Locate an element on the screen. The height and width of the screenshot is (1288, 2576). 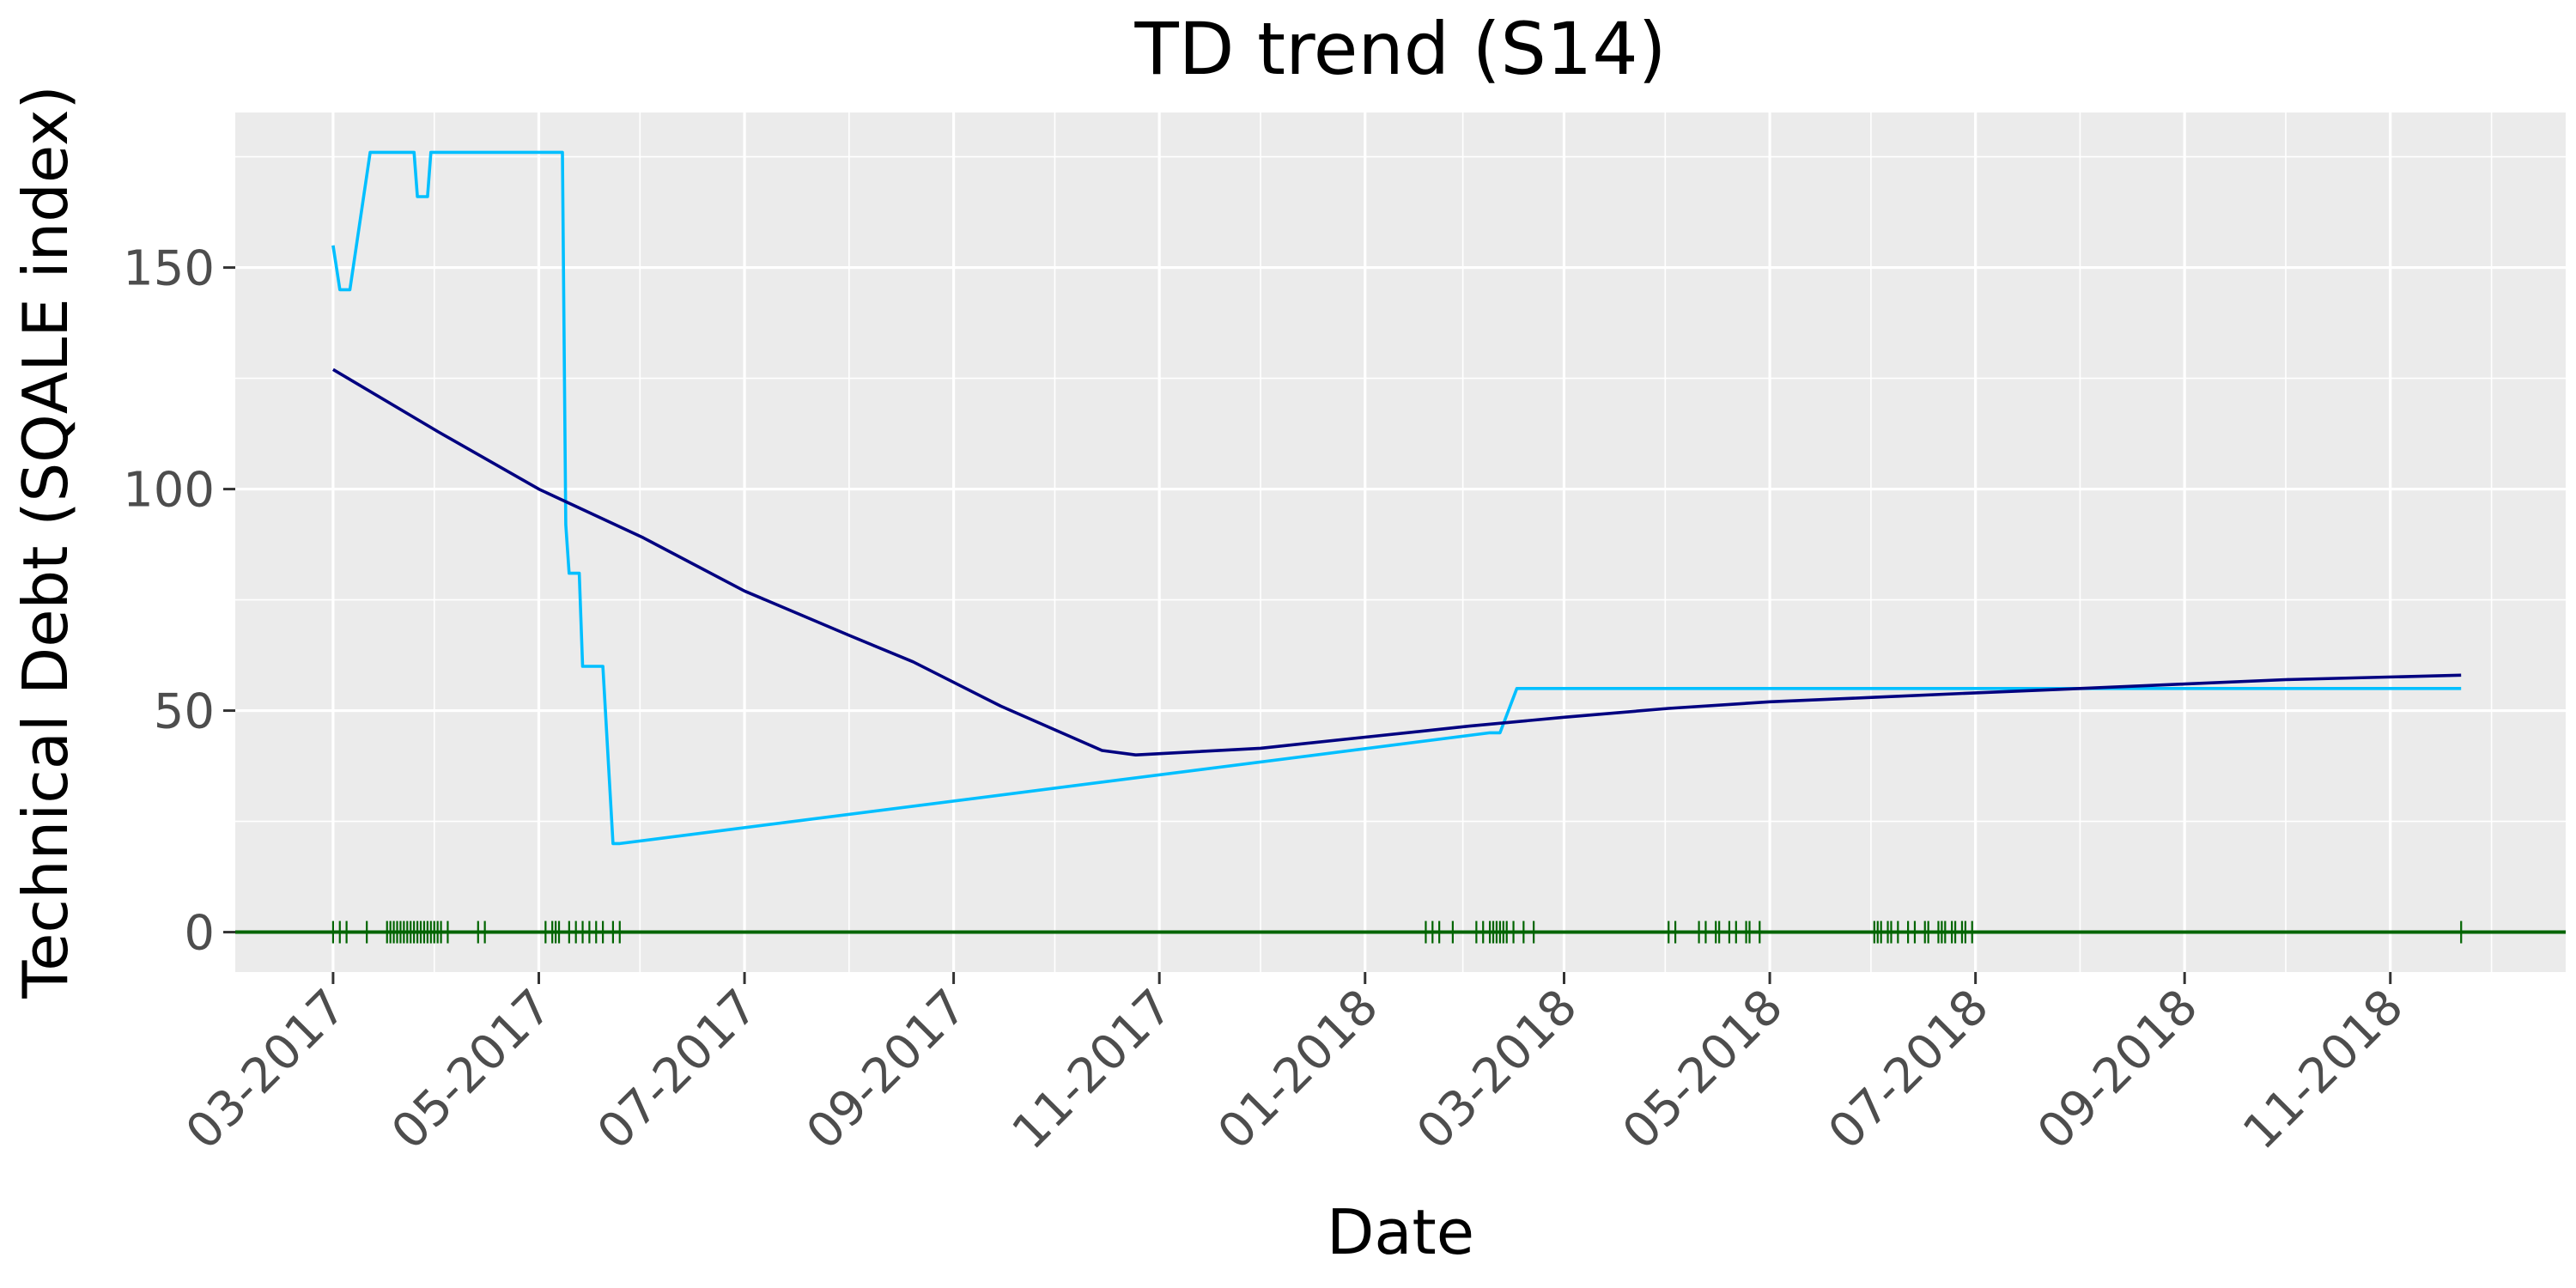
y-axis-title: Technical Debt (SQALE index) is located at coordinates (45, 542).